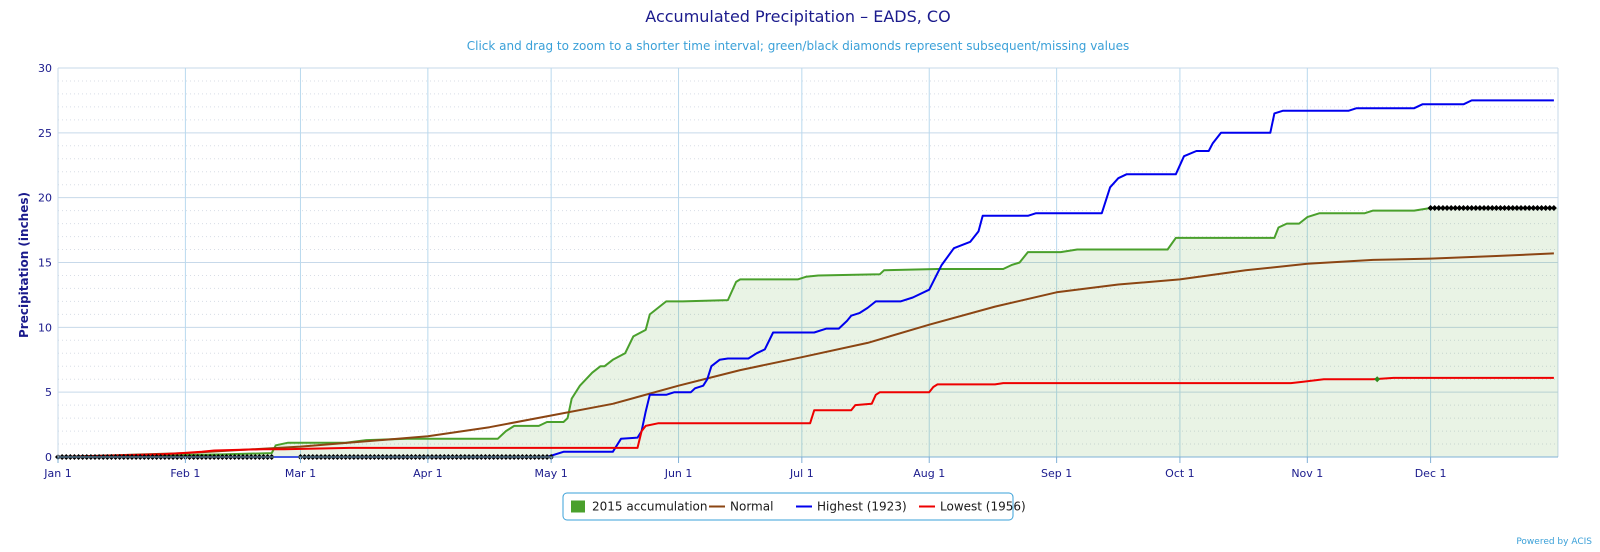 The width and height of the screenshot is (1600, 552). Describe the element at coordinates (797, 16) in the screenshot. I see `chart-title: Accumulated Precipitation – EADS, CO` at that location.